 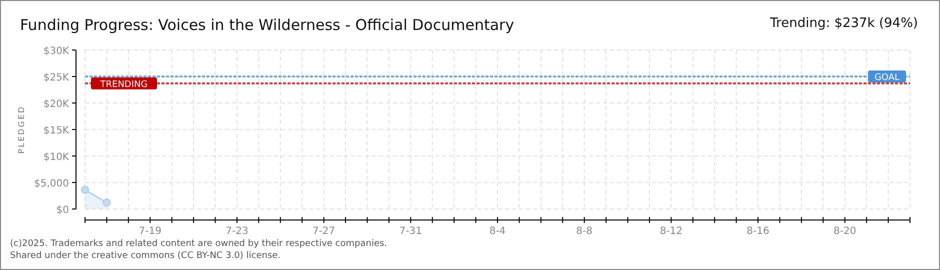 What do you see at coordinates (324, 231) in the screenshot?
I see `x-tick-label: 7-27` at bounding box center [324, 231].